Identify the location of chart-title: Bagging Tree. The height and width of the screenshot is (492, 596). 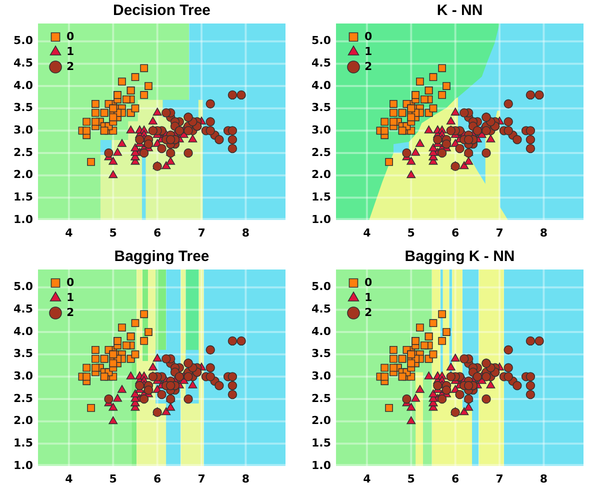
(162, 257).